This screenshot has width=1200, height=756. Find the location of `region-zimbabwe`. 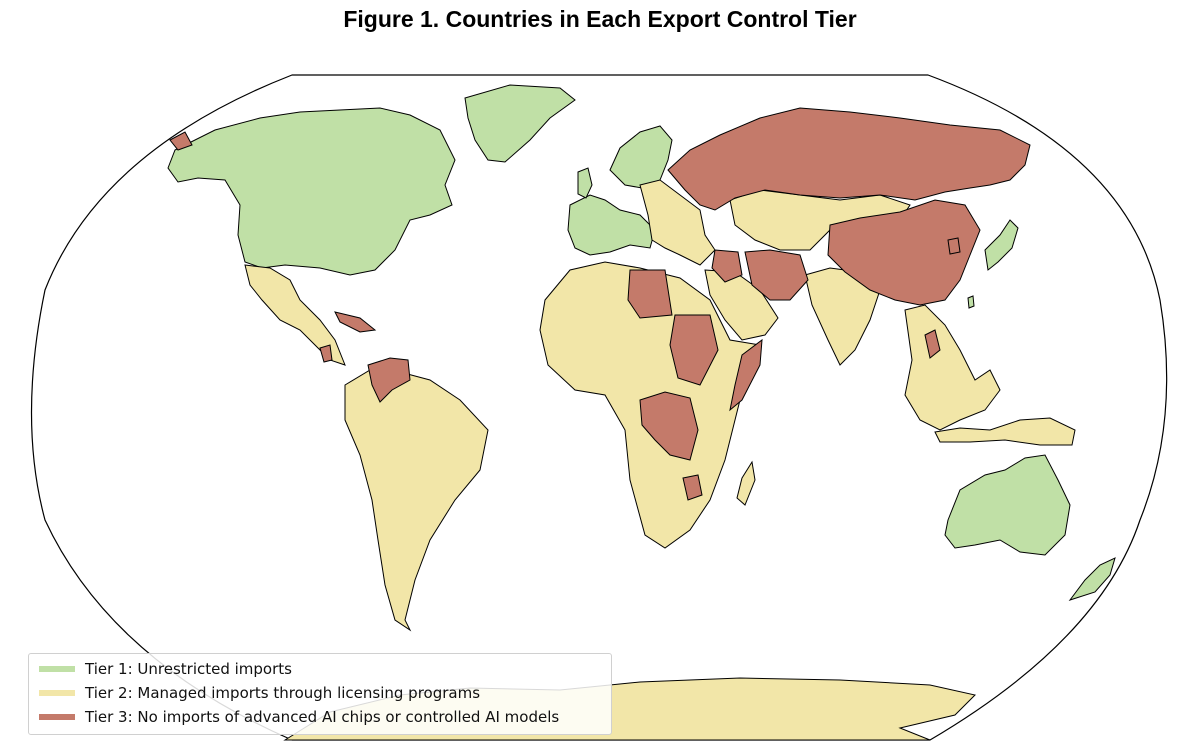

region-zimbabwe is located at coordinates (692, 487).